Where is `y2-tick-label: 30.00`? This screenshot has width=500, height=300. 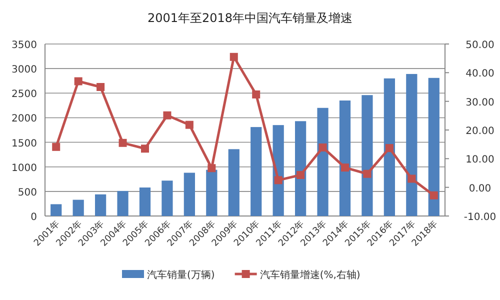
y2-tick-label: 30.00 is located at coordinates (480, 102).